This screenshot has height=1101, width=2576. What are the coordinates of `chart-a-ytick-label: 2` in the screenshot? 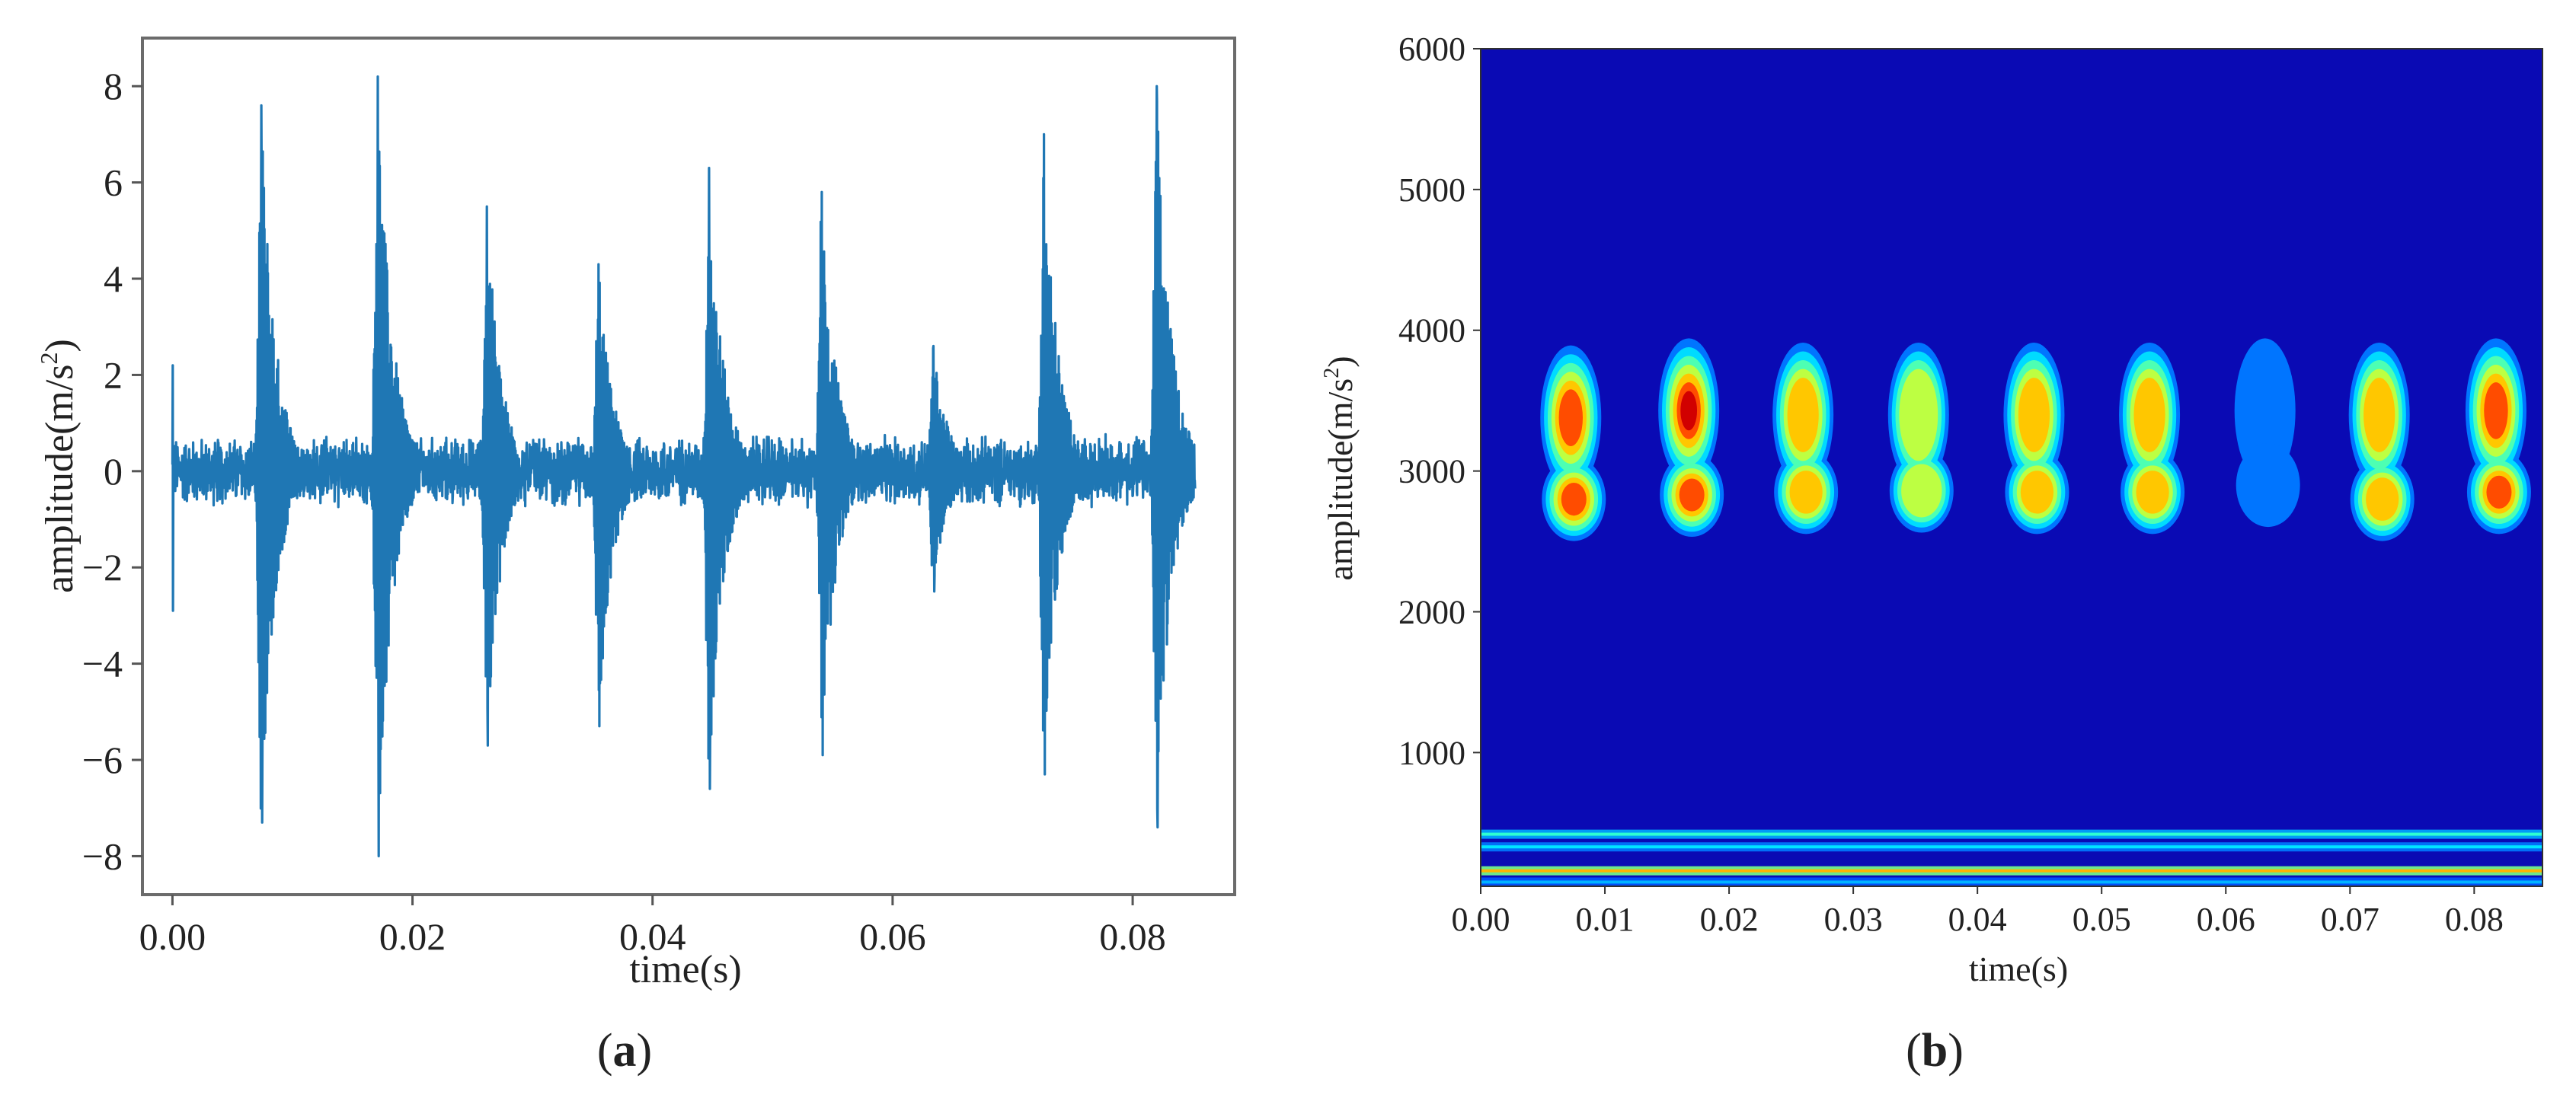 It's located at (114, 374).